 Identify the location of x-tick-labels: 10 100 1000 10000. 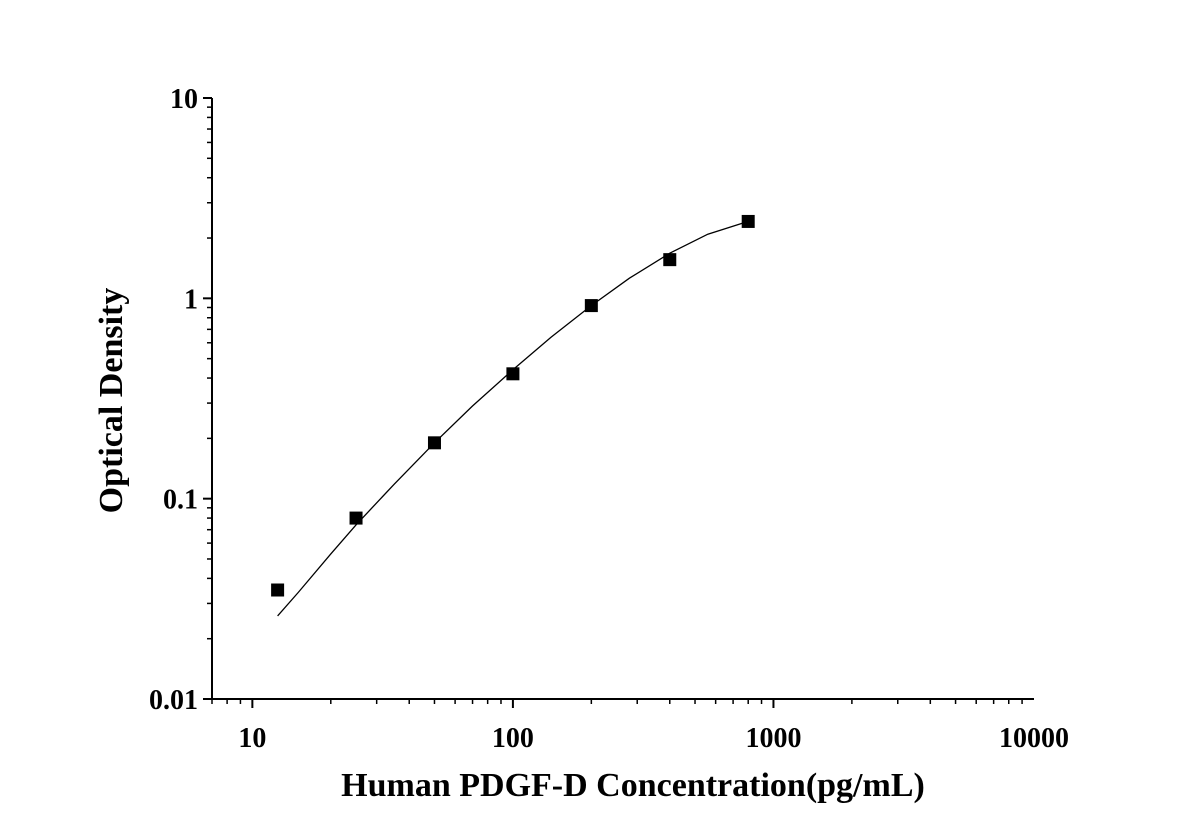
(653, 738).